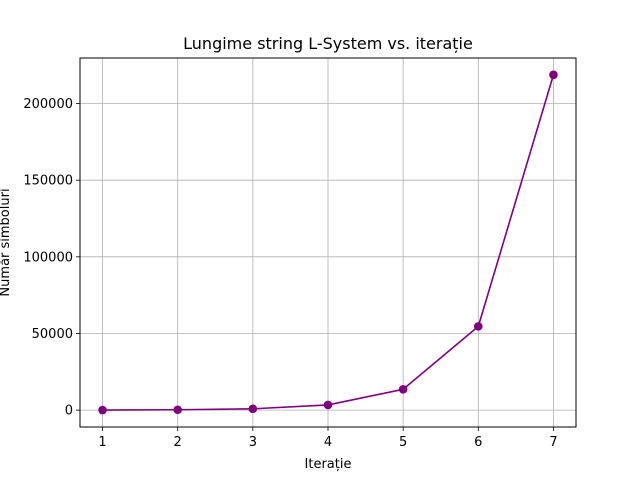  I want to click on y-ticks: 0 50000 100000 150000 200000, so click(51, 258).